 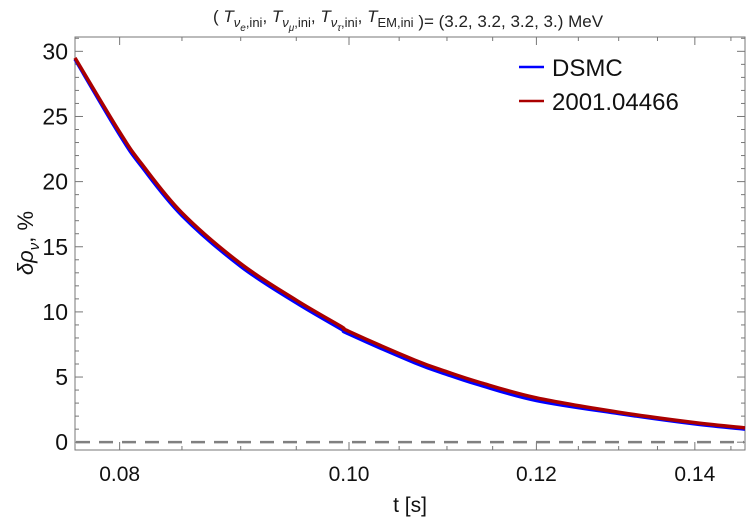 I want to click on title-items: Tνe,ini, Tνμ,ini, Tντ,ini, TEM,ini, so click(x=318, y=20).